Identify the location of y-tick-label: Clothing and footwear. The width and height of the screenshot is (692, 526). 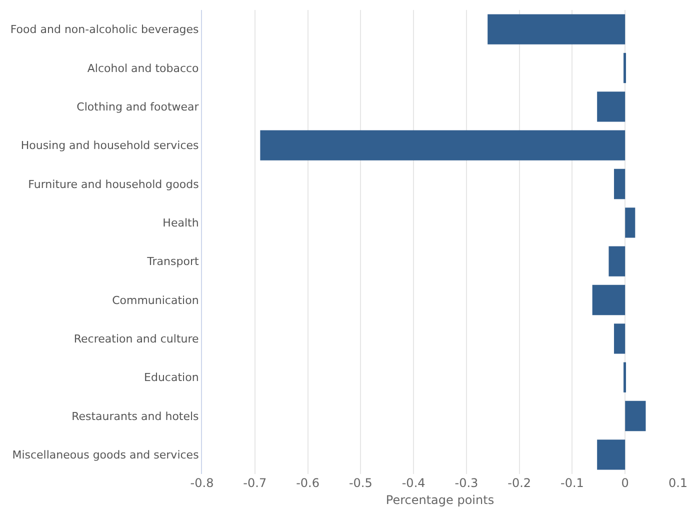
(138, 107).